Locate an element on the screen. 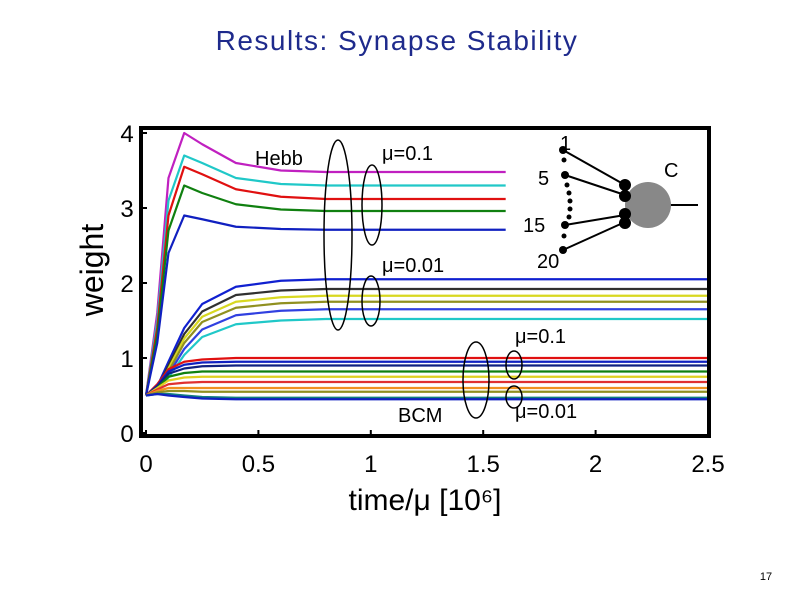 This screenshot has height=595, width=794. ellipses is located at coordinates (423, 279).